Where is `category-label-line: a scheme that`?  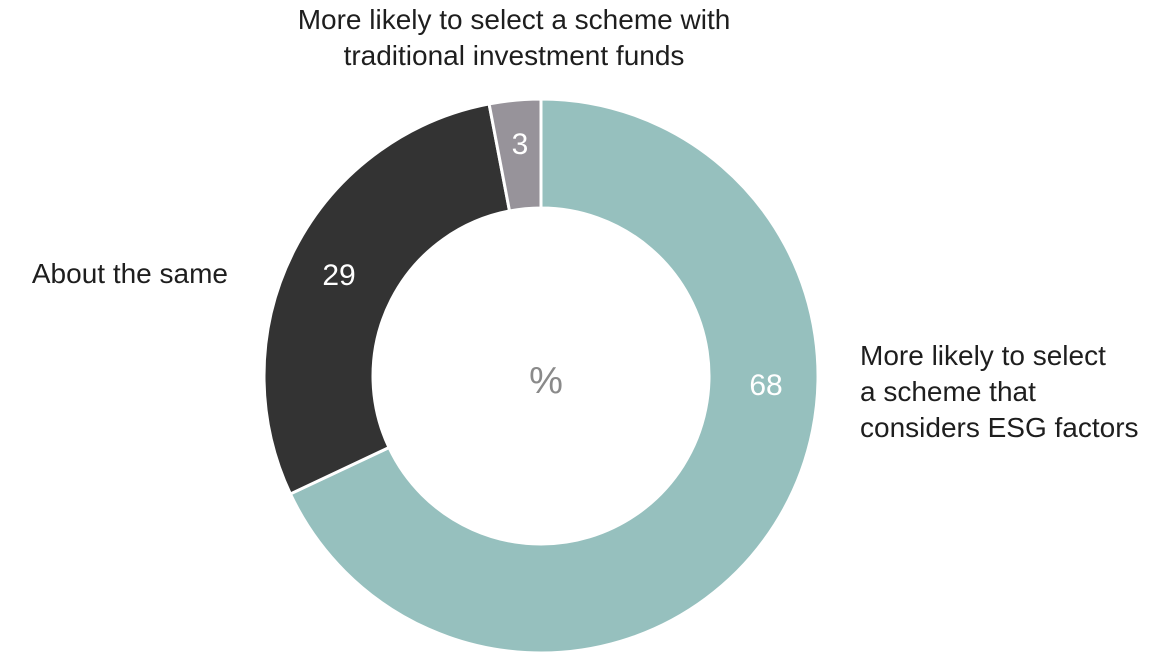 category-label-line: a scheme that is located at coordinates (948, 391).